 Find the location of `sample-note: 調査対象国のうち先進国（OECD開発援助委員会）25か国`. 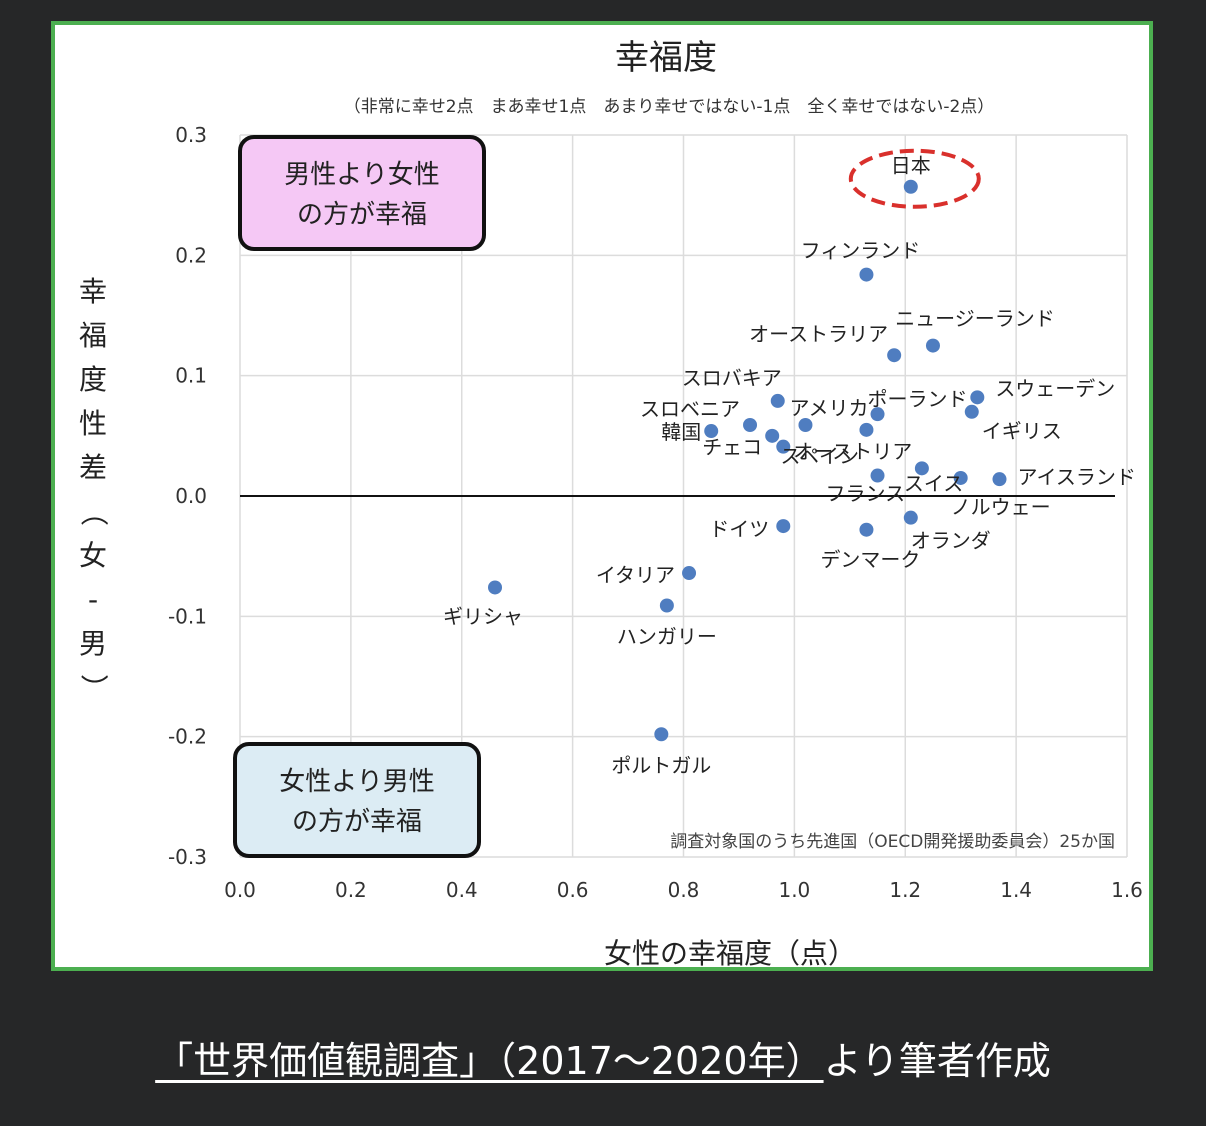

sample-note: 調査対象国のうち先進国（OECD開発援助委員会）25か国 is located at coordinates (892, 842).